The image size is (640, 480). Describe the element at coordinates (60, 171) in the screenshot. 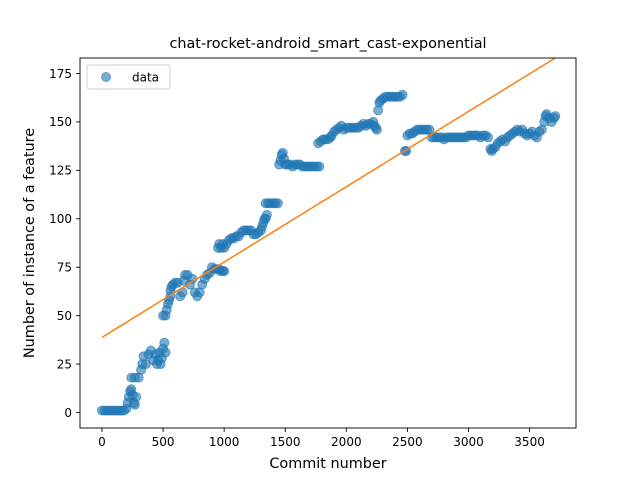

I see `y-tick-label: 125` at that location.